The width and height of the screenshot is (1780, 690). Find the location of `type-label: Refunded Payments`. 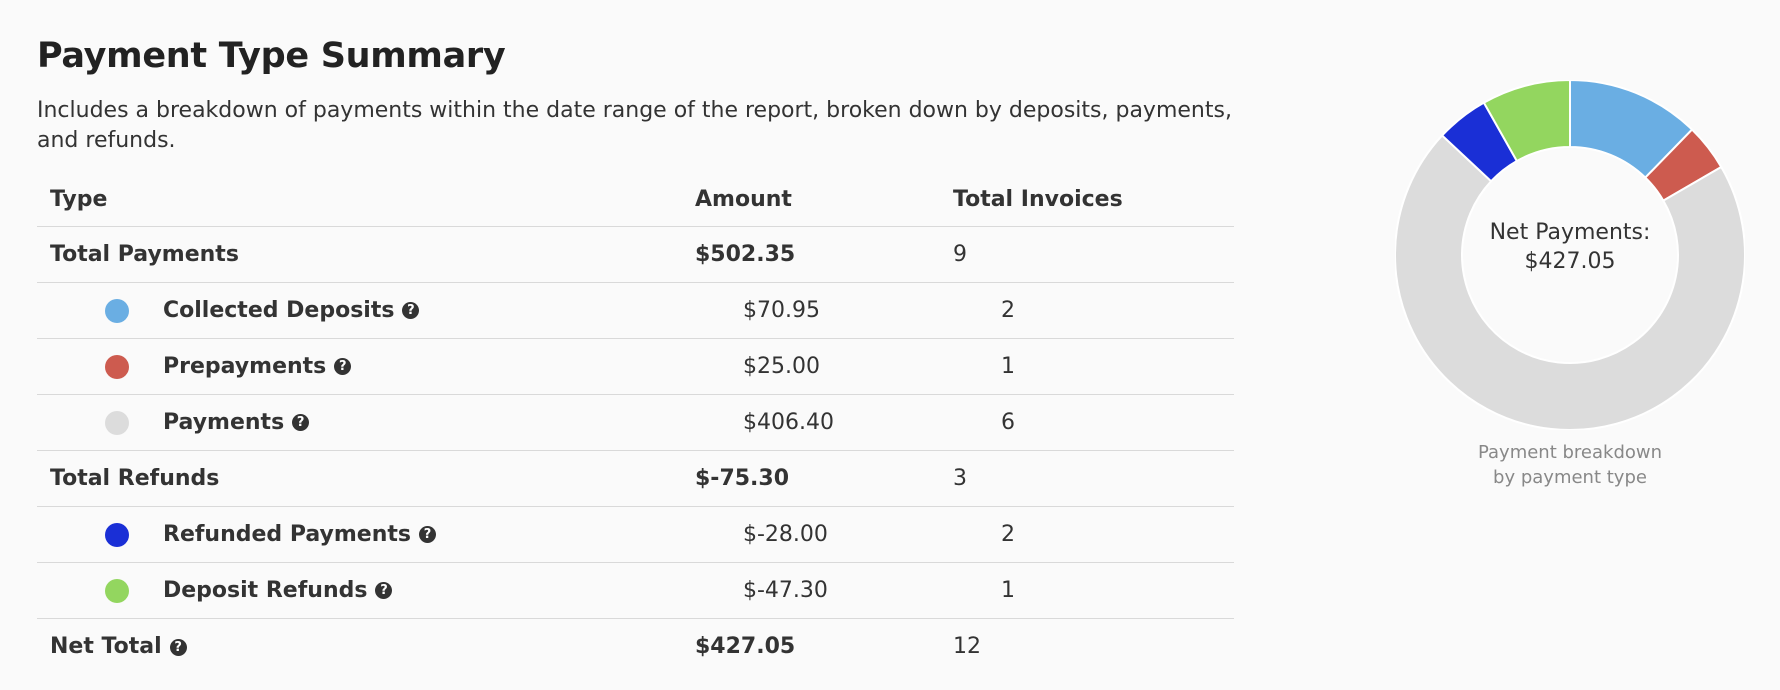

type-label: Refunded Payments is located at coordinates (287, 534).